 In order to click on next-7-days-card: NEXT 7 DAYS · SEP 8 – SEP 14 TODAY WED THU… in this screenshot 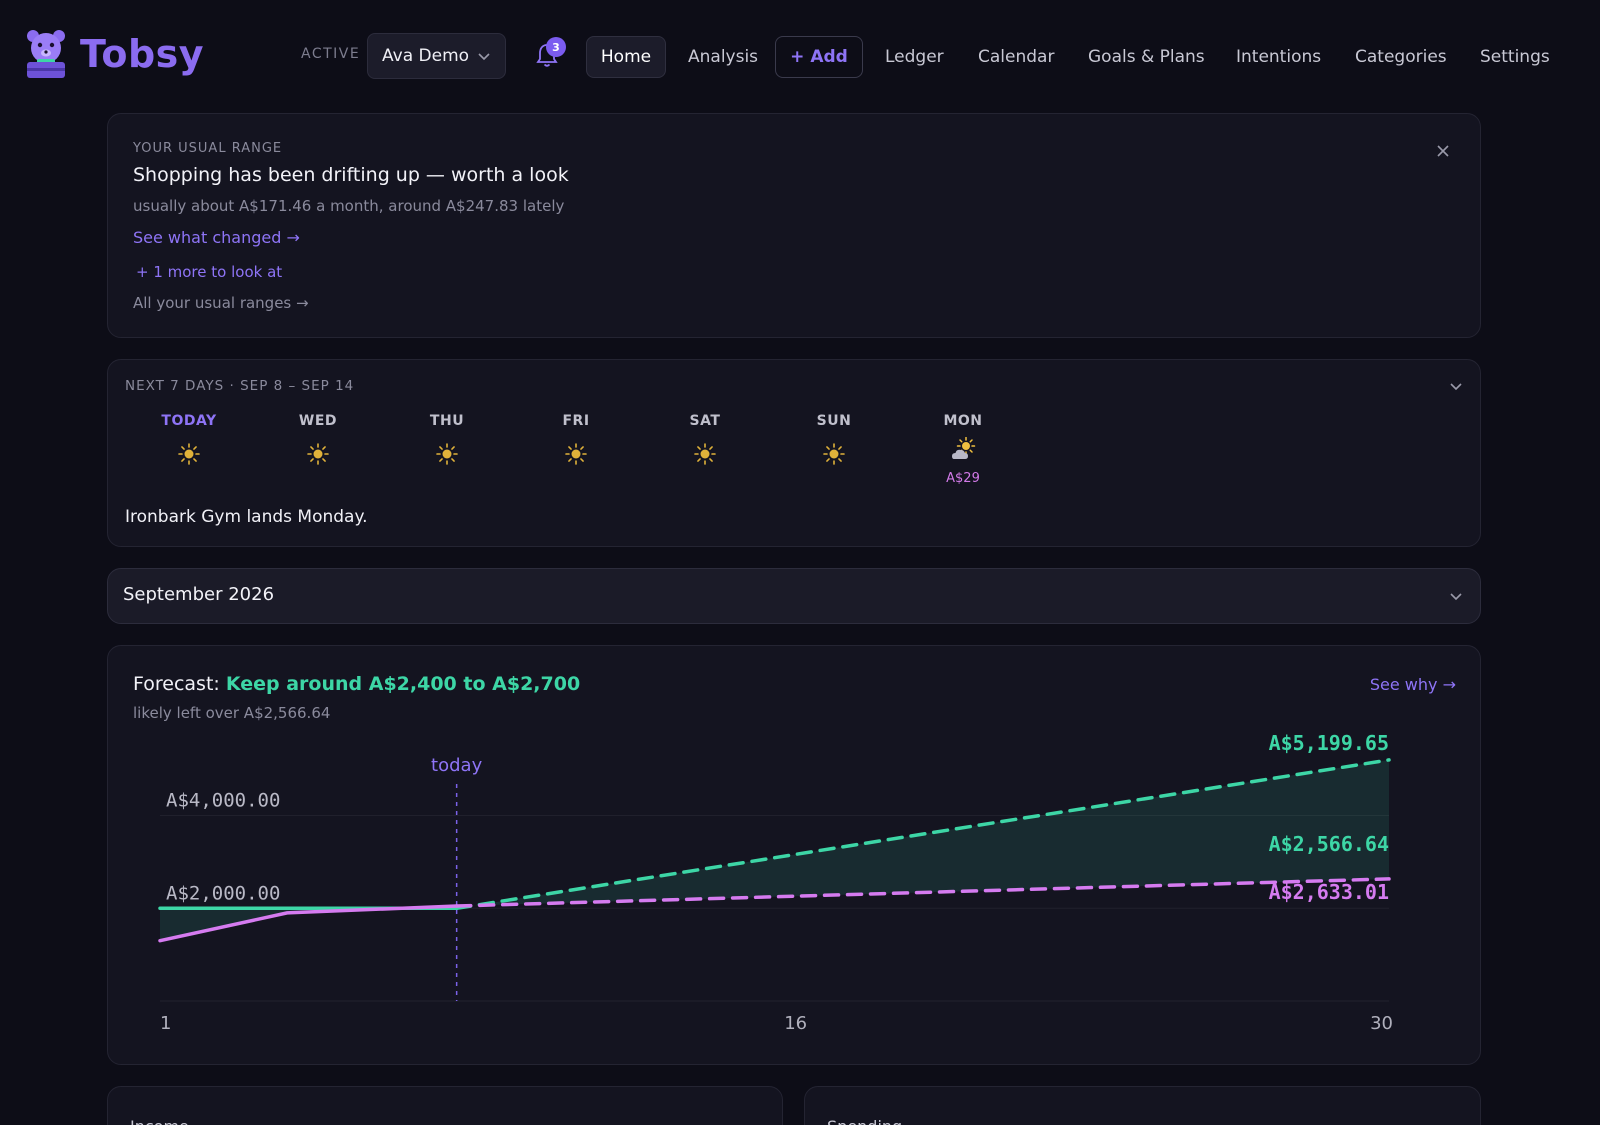, I will do `click(794, 453)`.